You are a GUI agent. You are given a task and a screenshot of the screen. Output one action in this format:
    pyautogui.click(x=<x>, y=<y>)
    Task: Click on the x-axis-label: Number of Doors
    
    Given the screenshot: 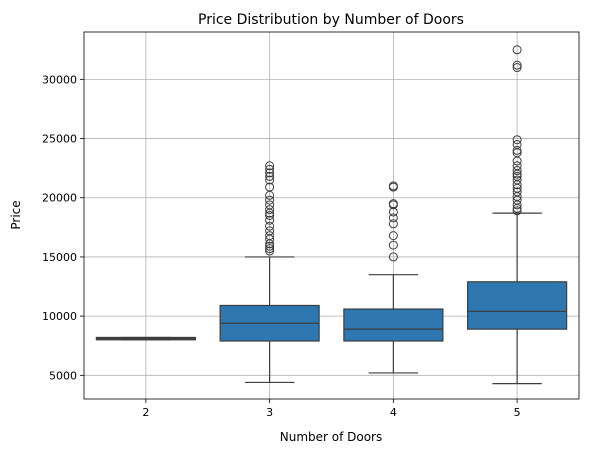 What is the action you would take?
    pyautogui.click(x=331, y=437)
    